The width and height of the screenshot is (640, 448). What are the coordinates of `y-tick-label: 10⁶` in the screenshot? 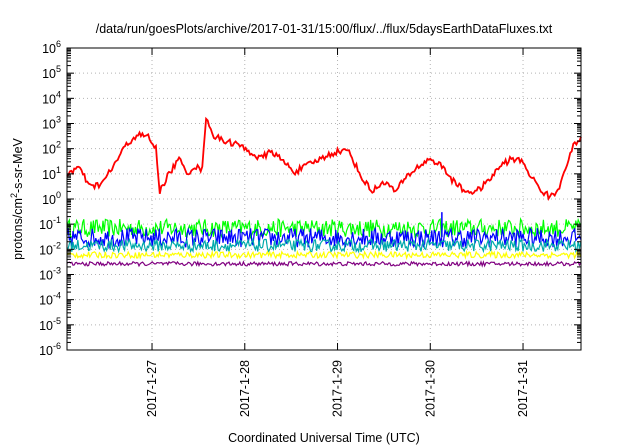 It's located at (51, 47).